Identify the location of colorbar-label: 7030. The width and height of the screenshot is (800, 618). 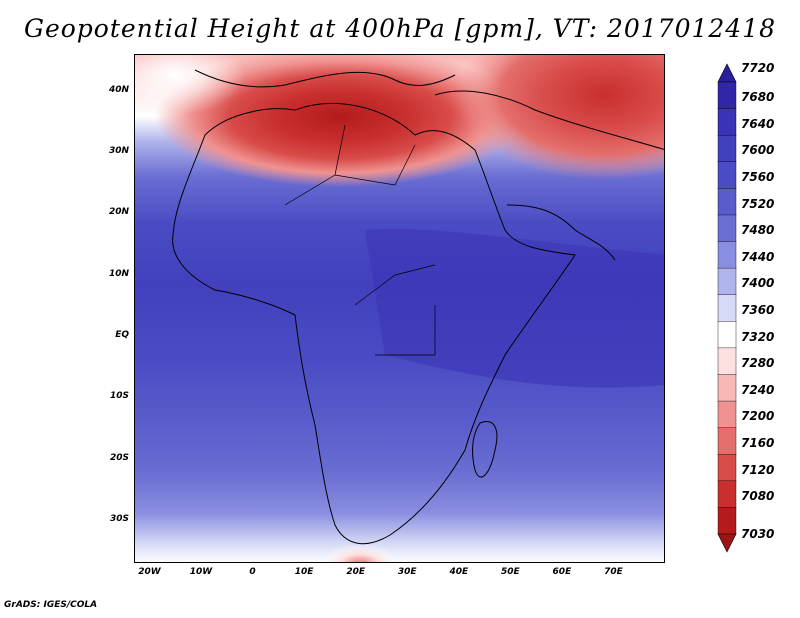
(758, 534).